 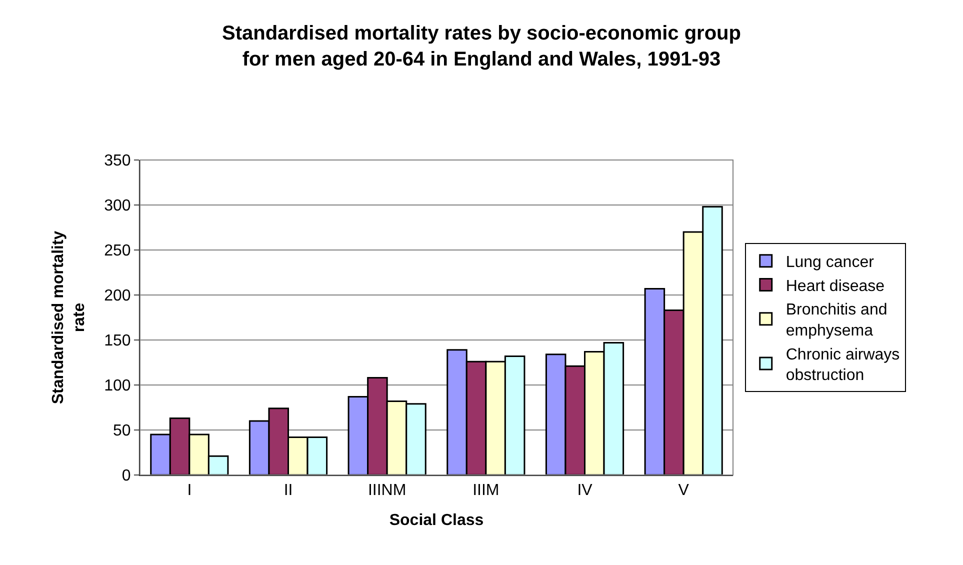 I want to click on y-tick-label: 300, so click(x=117, y=206).